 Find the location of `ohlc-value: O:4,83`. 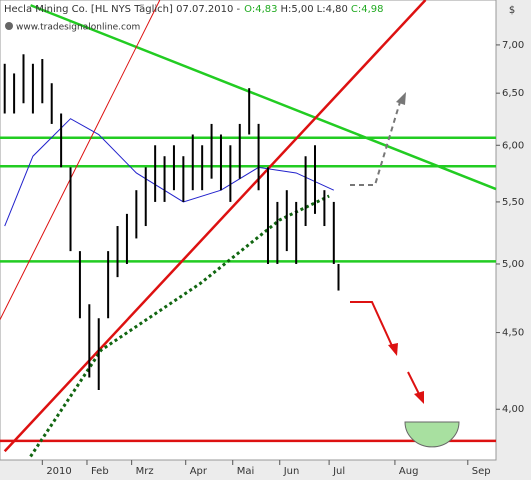

ohlc-value: O:4,83 is located at coordinates (260, 9).